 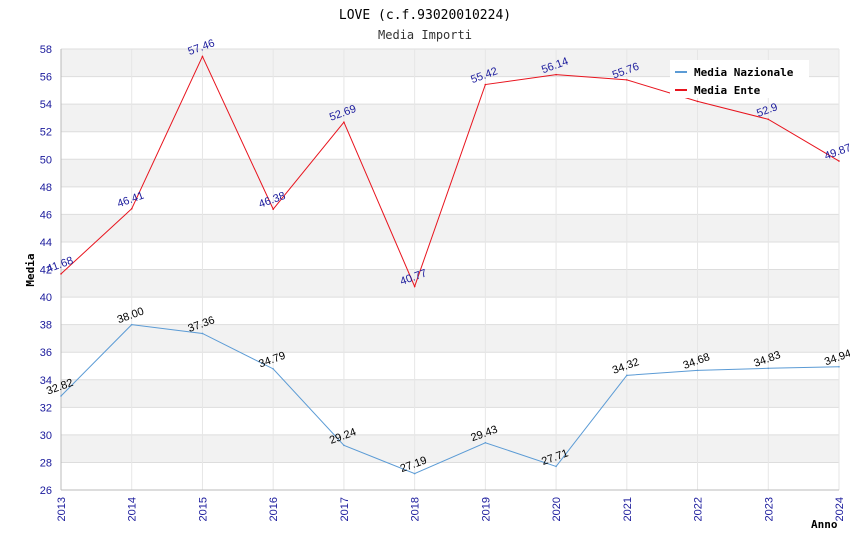 I want to click on y-axis-label: Media, so click(x=30, y=269).